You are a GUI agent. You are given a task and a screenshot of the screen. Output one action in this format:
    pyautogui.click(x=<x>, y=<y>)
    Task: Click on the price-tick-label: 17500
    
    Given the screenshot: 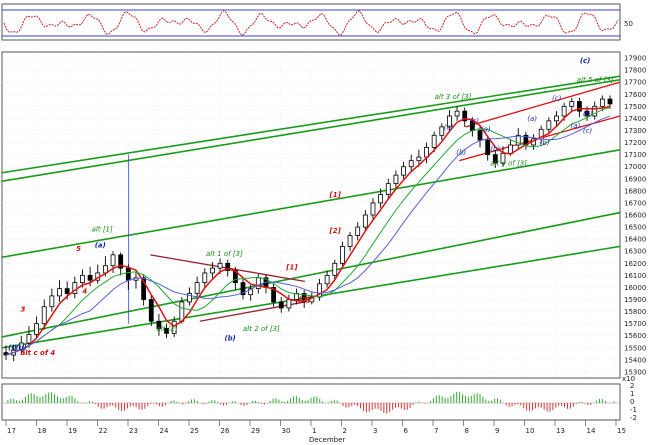 What is the action you would take?
    pyautogui.click(x=635, y=107)
    